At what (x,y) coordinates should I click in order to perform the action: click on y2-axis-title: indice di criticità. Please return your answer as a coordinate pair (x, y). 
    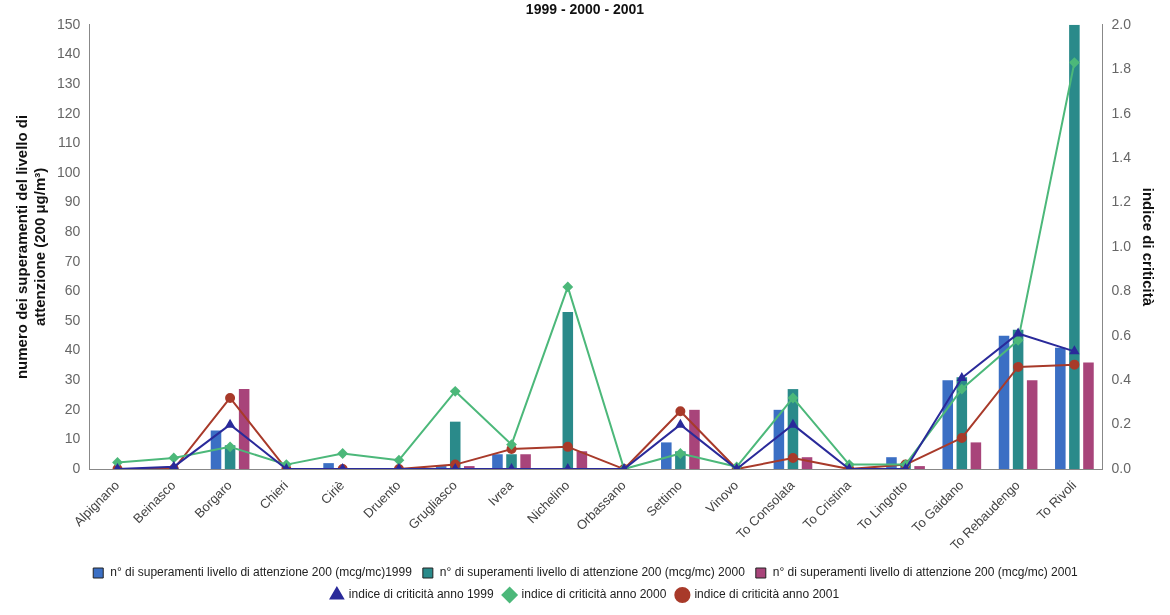
    Looking at the image, I should click on (1148, 247).